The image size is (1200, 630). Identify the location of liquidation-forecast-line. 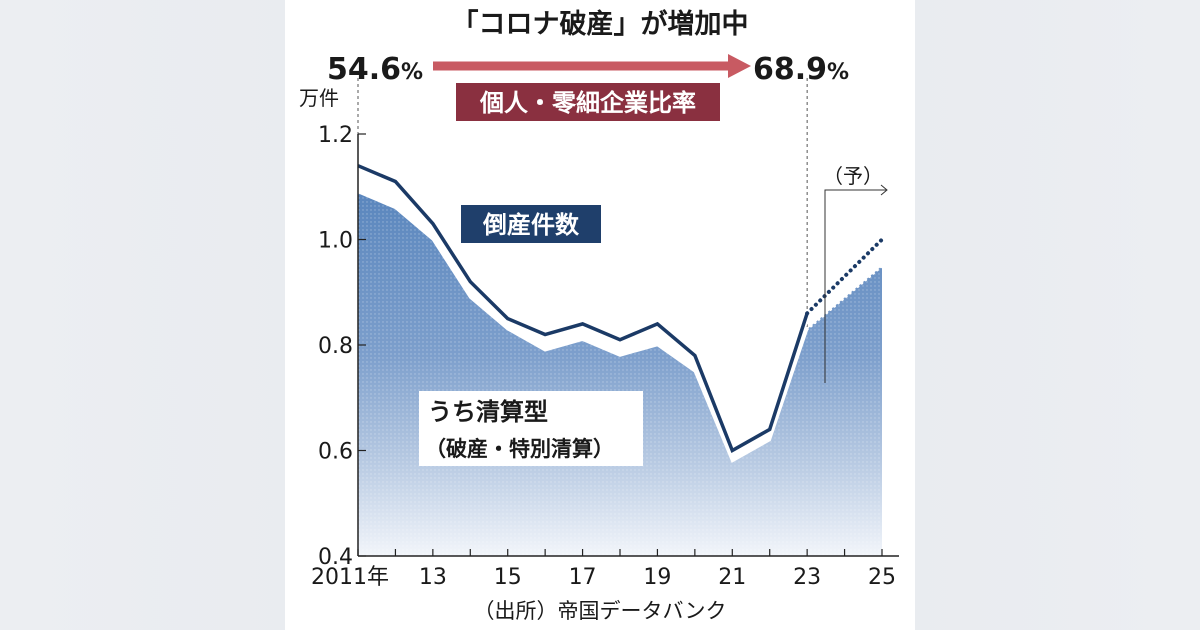
(844, 297).